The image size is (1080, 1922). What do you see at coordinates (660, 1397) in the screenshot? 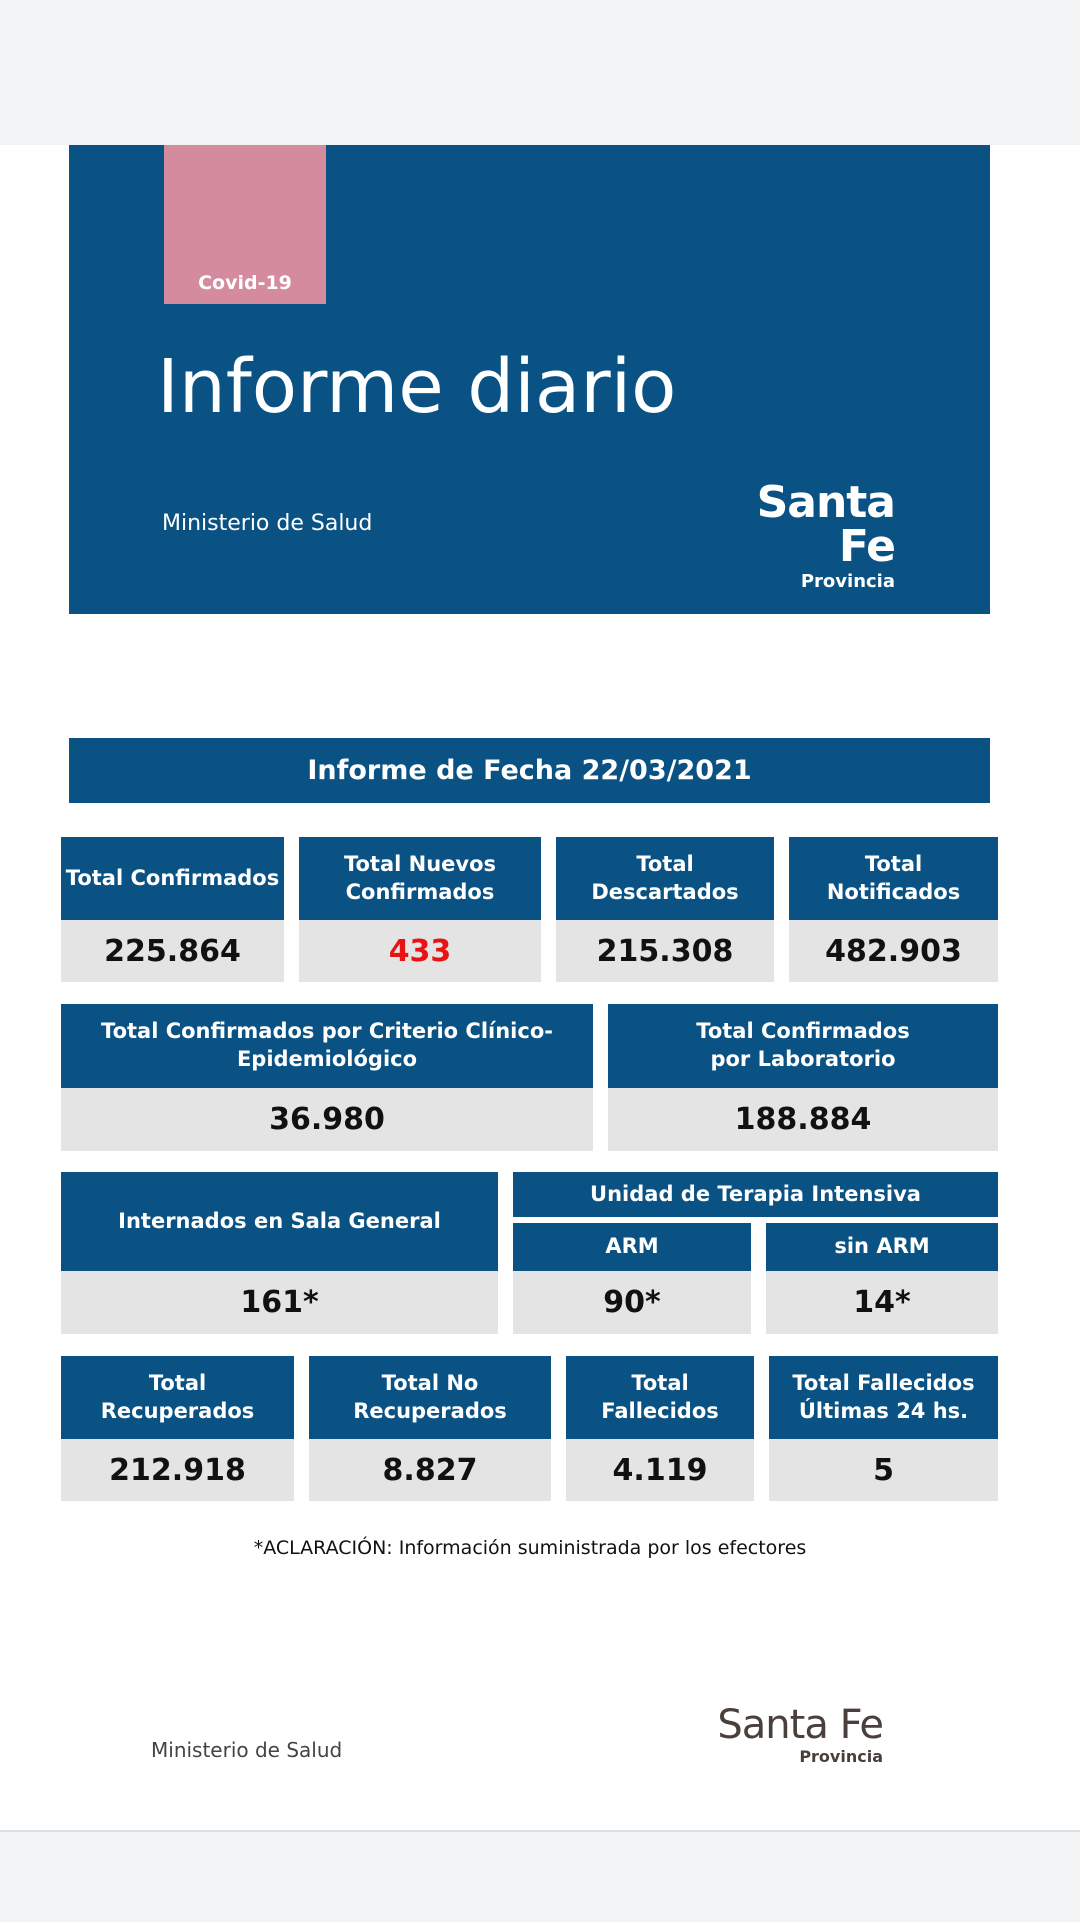
I see `total-fallecidos-label: Total Fallecidos` at bounding box center [660, 1397].